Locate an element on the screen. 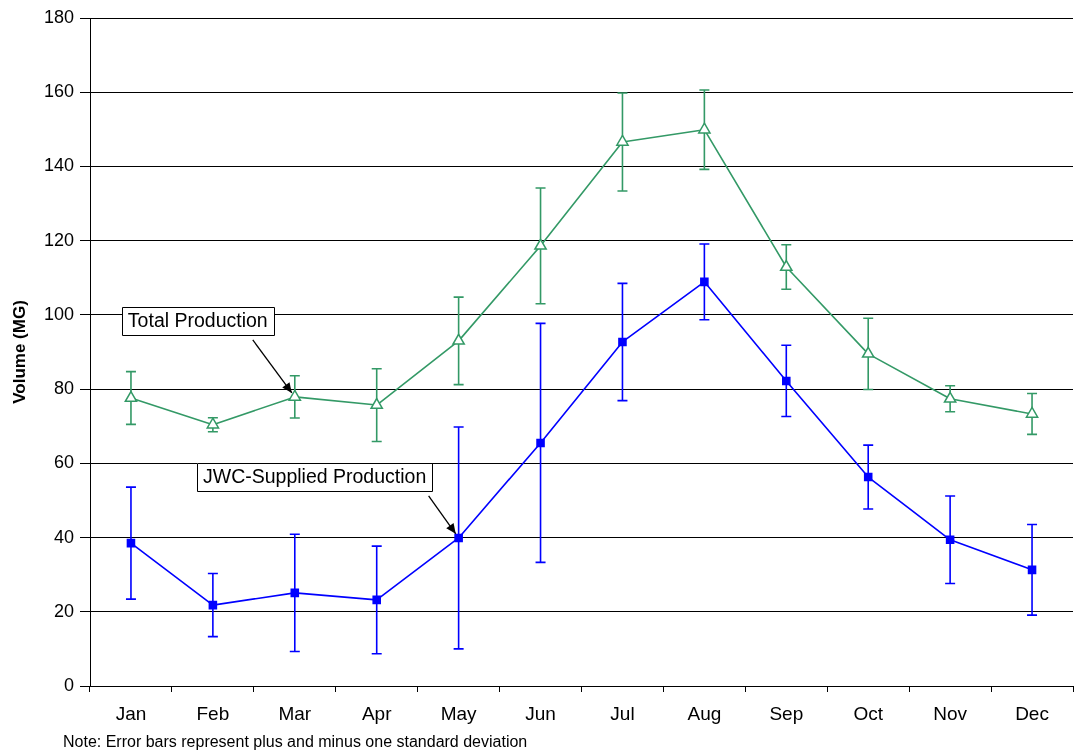 Image resolution: width=1081 pixels, height=753 pixels. text: Total Production is located at coordinates (197, 320).